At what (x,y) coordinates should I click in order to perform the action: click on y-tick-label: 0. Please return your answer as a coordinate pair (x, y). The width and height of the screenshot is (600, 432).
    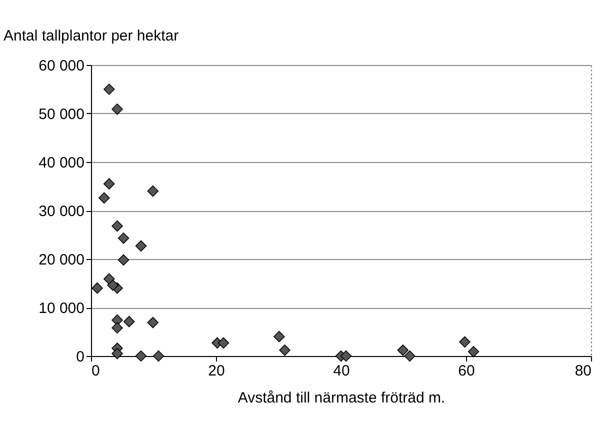
    Looking at the image, I should click on (80, 357).